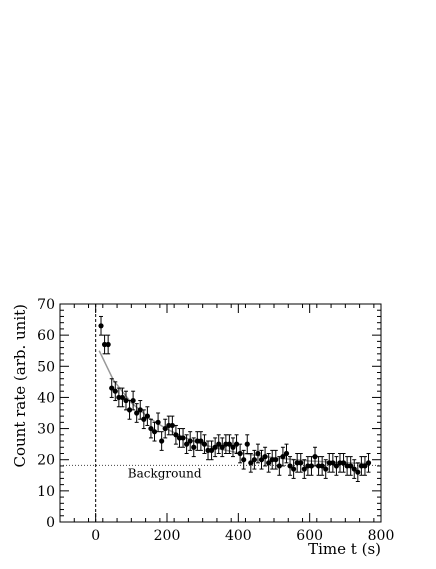 Image resolution: width=436 pixels, height=569 pixels. I want to click on y-tick-label: 0, so click(50, 523).